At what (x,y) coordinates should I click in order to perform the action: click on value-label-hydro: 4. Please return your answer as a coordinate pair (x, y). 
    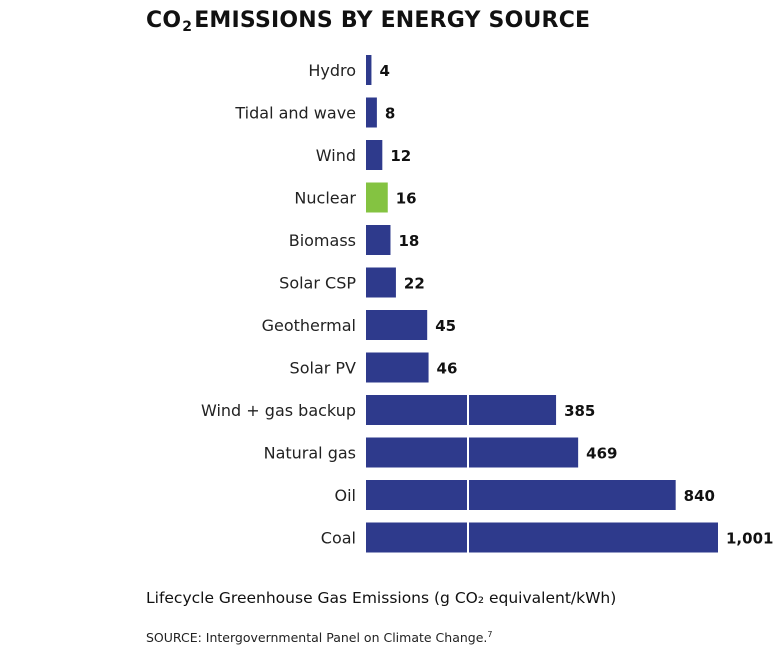
    Looking at the image, I should click on (384, 71).